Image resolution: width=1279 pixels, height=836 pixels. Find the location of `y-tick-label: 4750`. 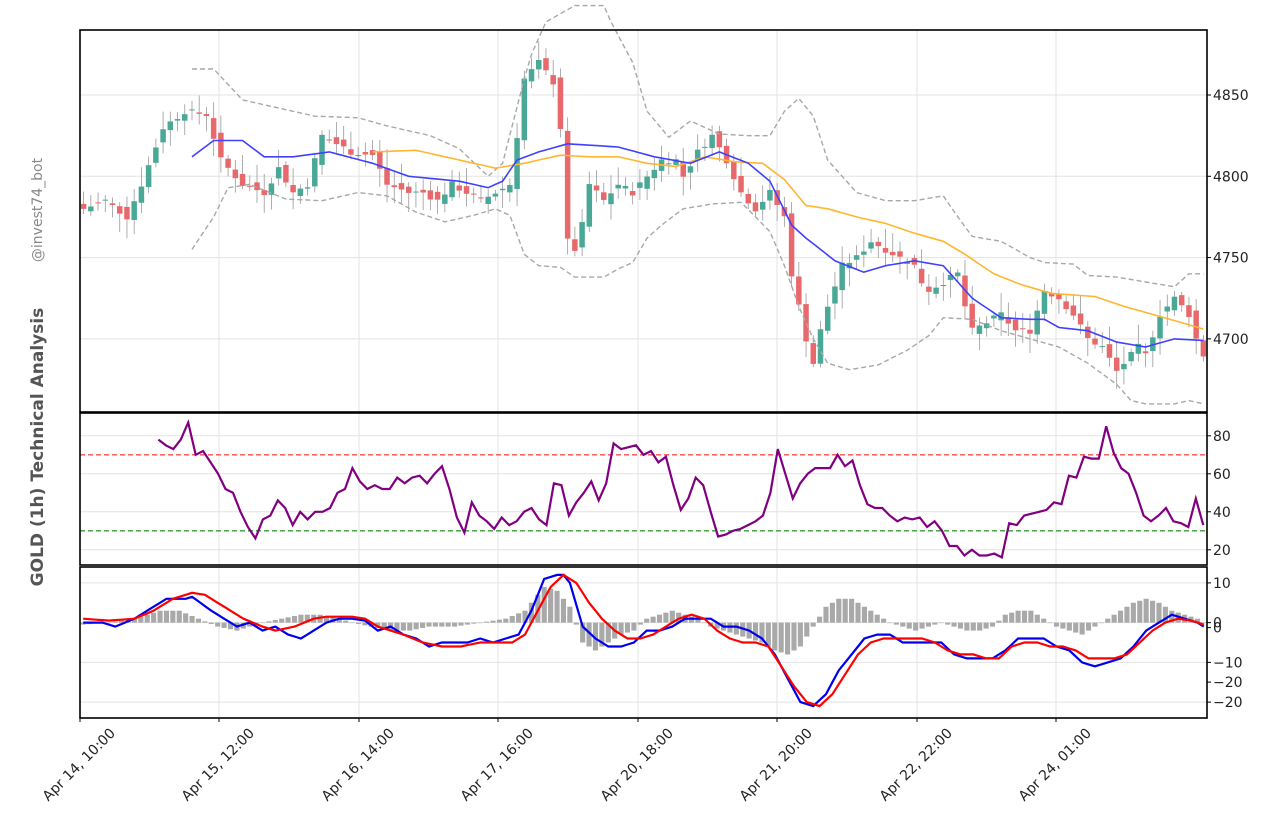

y-tick-label: 4750 is located at coordinates (1231, 259).